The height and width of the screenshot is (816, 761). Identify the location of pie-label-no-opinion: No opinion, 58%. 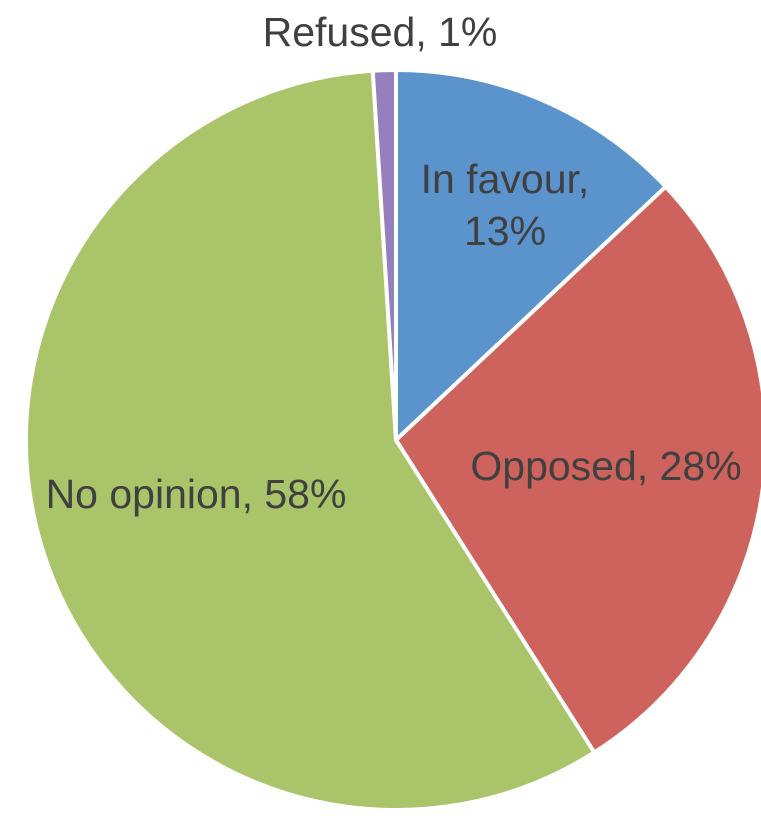
(196, 494).